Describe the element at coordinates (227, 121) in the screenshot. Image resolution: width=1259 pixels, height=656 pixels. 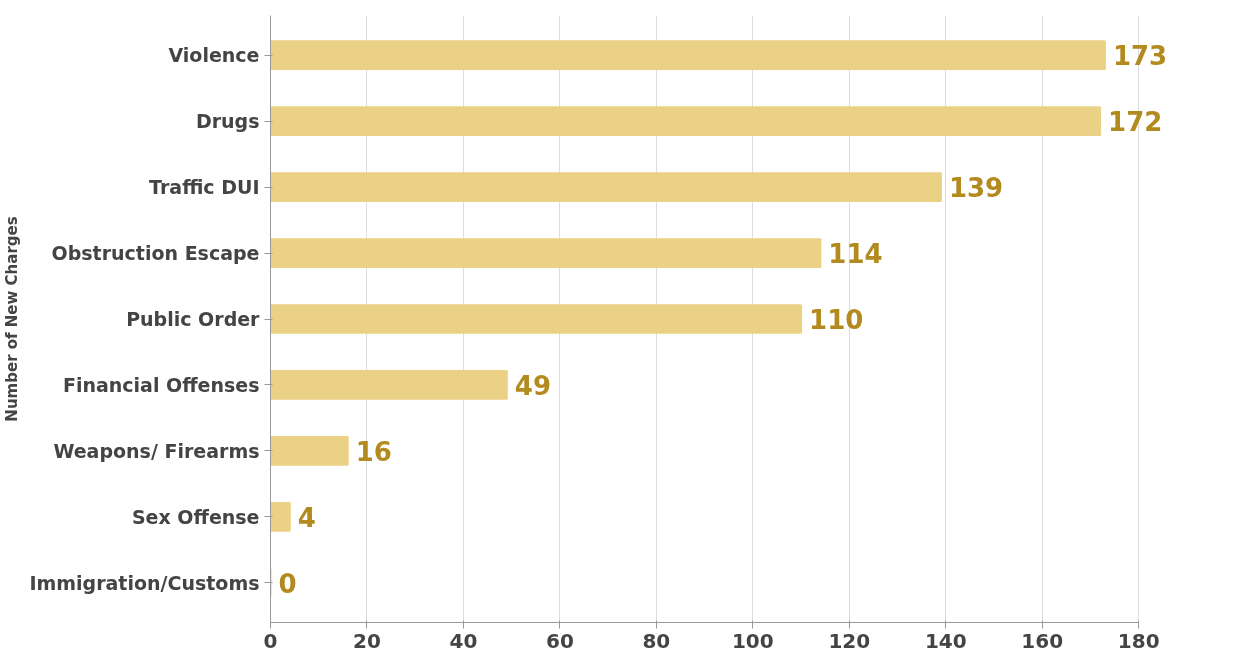
I see `y-tick-label: Drugs` at that location.